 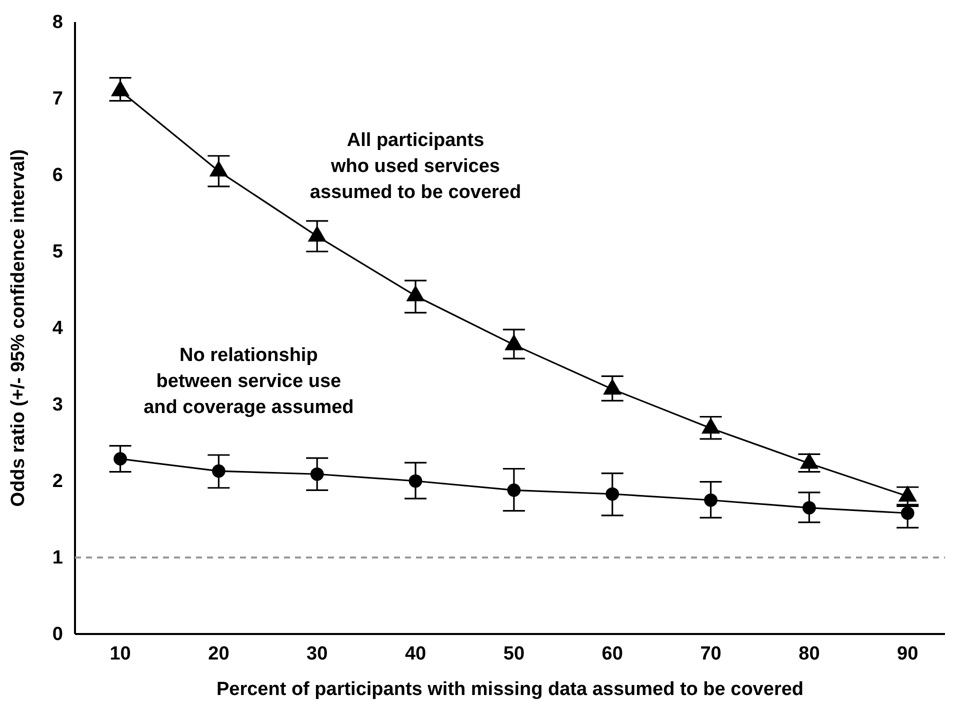 What do you see at coordinates (58, 558) in the screenshot?
I see `y-tick-label: 1` at bounding box center [58, 558].